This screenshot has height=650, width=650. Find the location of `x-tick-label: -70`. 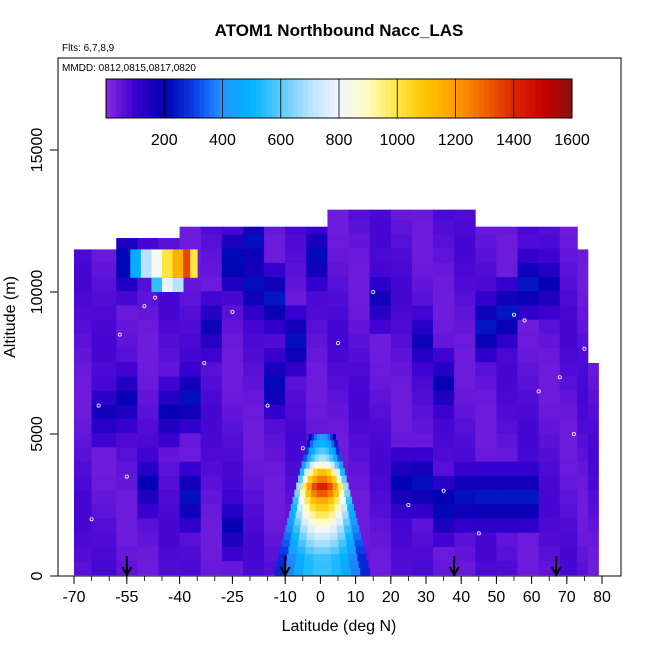

x-tick-label: -70 is located at coordinates (73, 597).